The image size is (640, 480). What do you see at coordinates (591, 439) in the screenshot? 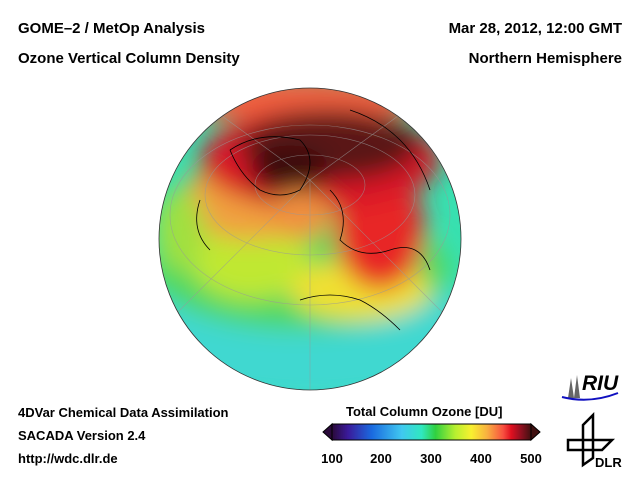
I see `dlr-logo` at bounding box center [591, 439].